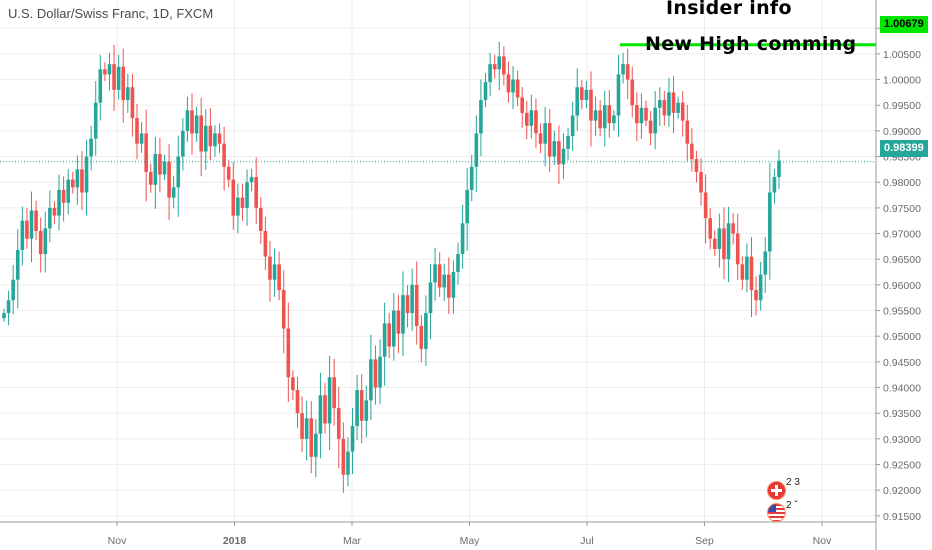 The width and height of the screenshot is (932, 550). Describe the element at coordinates (776, 490) in the screenshot. I see `swiss-flag-icon` at that location.